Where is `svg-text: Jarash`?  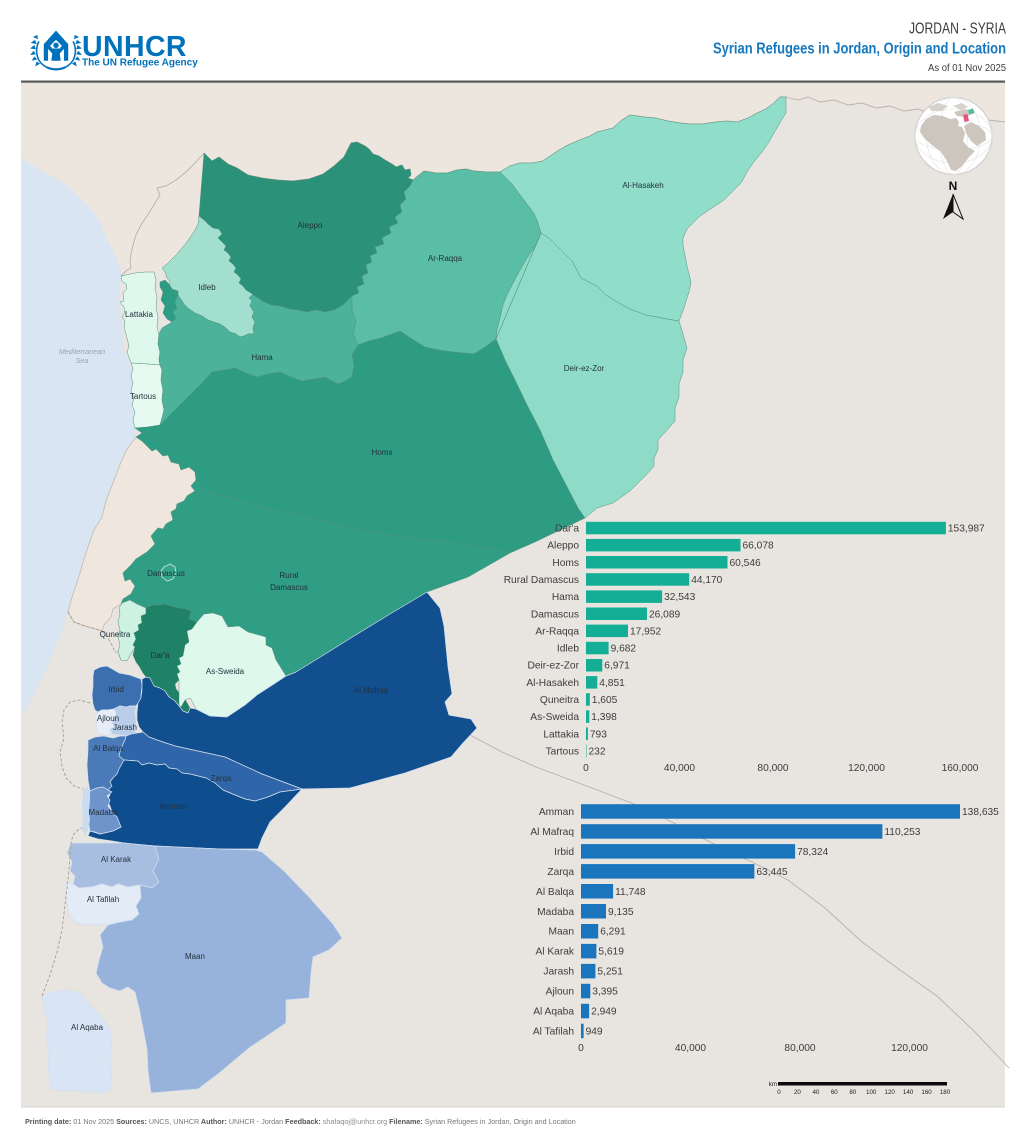 svg-text: Jarash is located at coordinates (558, 972).